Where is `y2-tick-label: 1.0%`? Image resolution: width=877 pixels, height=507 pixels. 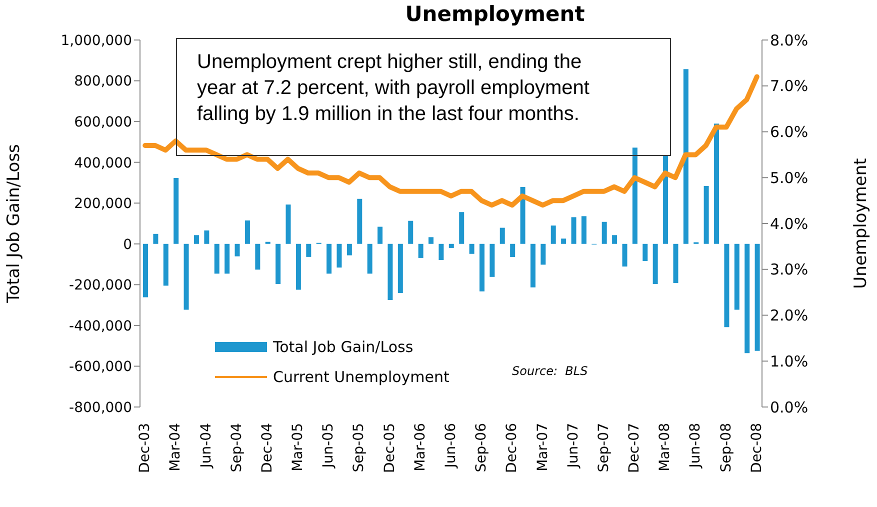 y2-tick-label: 1.0% is located at coordinates (789, 361).